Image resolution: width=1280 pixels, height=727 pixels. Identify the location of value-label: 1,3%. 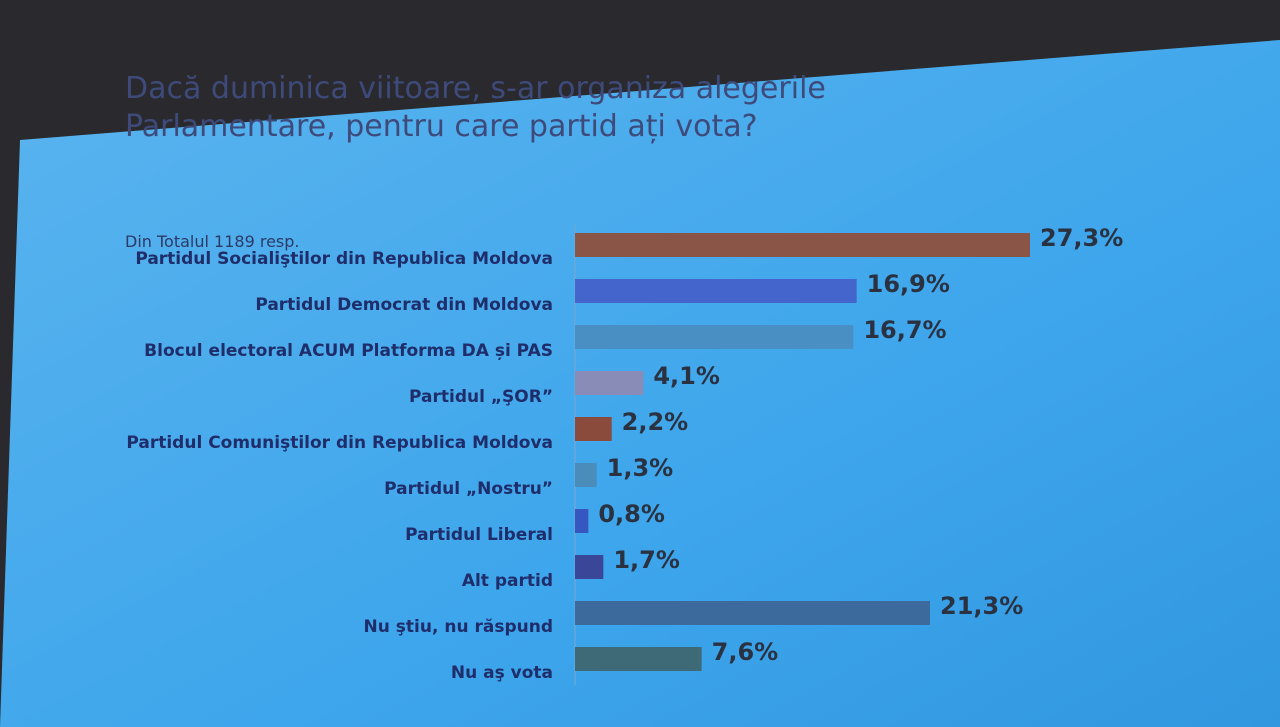
(640, 468).